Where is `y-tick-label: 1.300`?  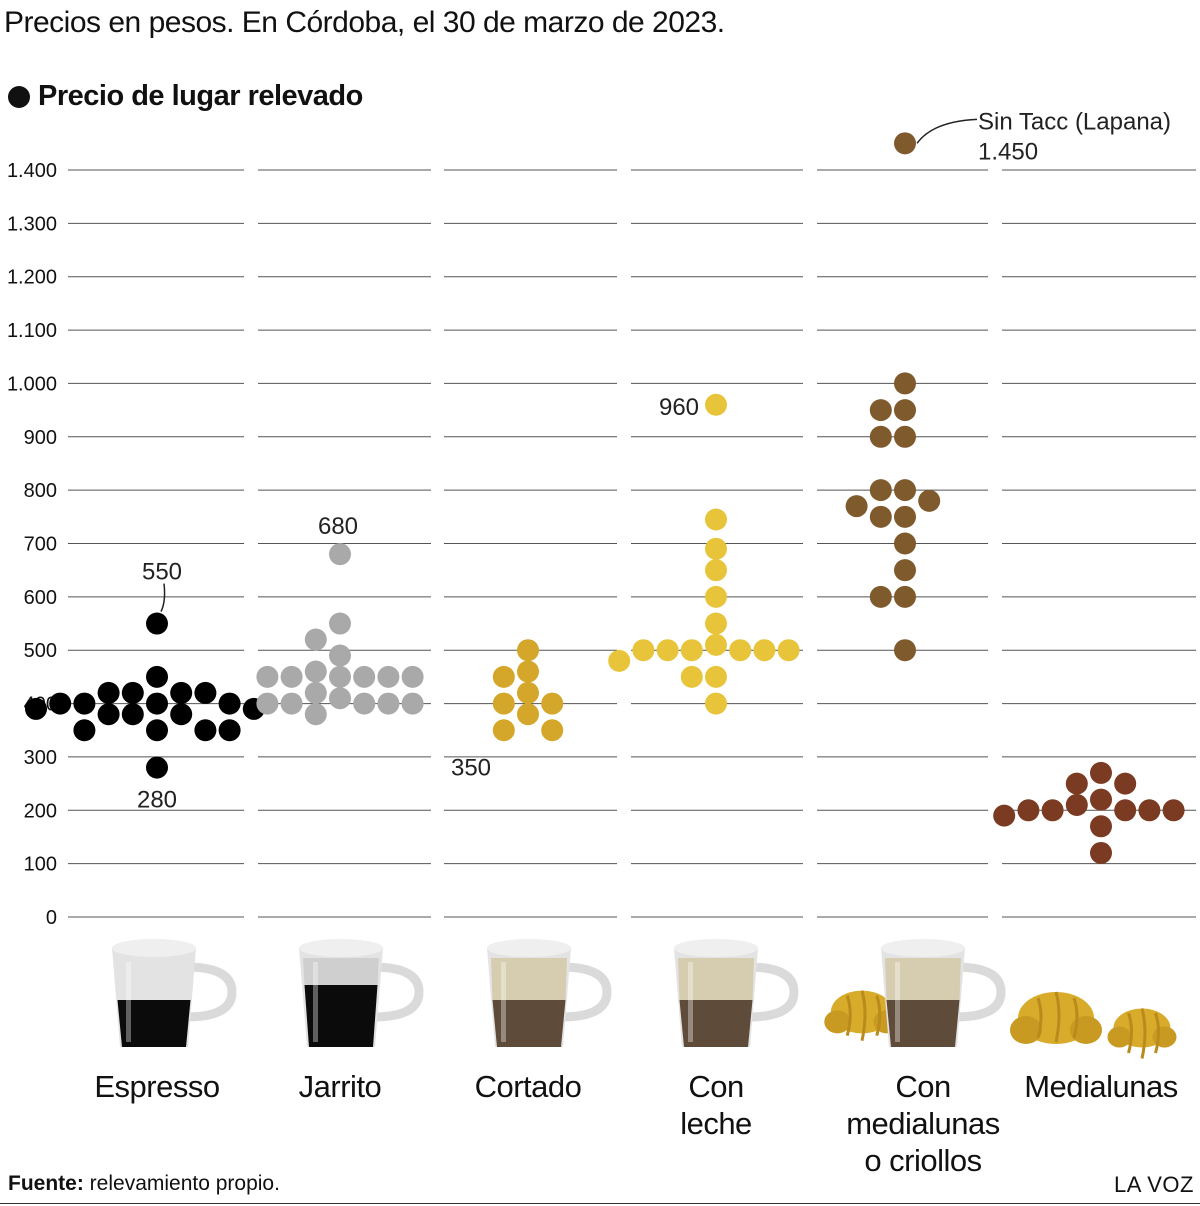 y-tick-label: 1.300 is located at coordinates (32, 224).